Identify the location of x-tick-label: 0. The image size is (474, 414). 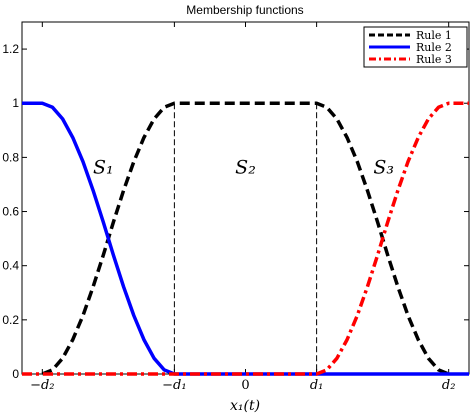
(245, 385).